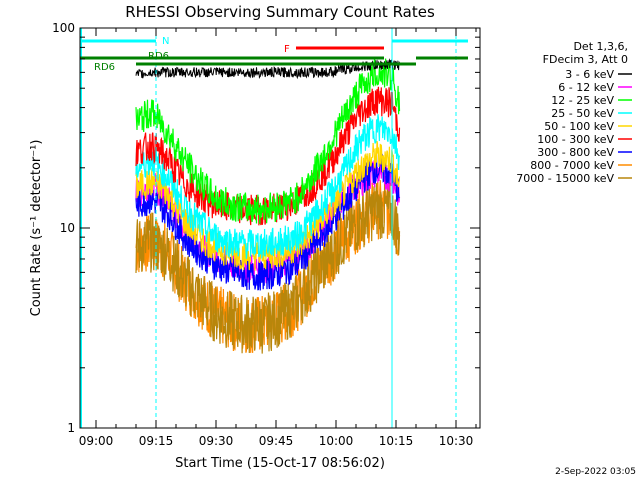  Describe the element at coordinates (96, 441) in the screenshot. I see `x-tick-label: 09:00` at that location.